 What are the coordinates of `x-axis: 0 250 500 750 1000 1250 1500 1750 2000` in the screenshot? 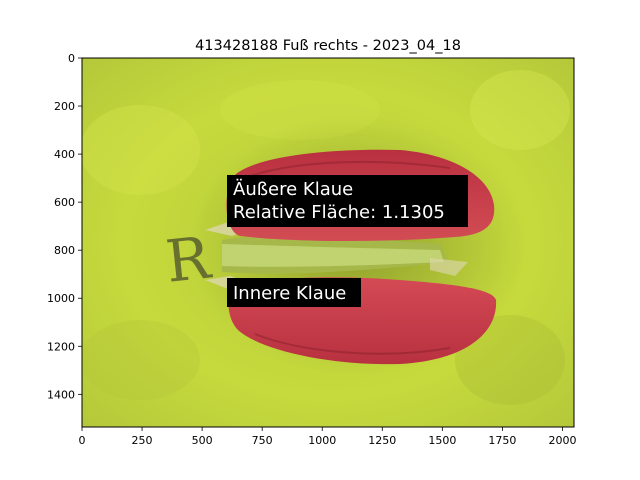 It's located at (327, 437).